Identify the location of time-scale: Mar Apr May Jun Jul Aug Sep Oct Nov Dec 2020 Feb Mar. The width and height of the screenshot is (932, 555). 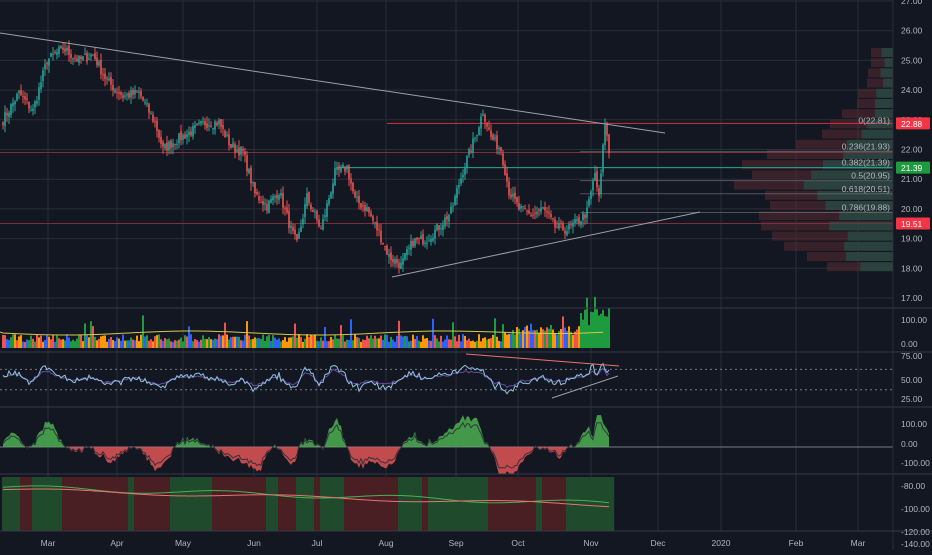
(453, 543).